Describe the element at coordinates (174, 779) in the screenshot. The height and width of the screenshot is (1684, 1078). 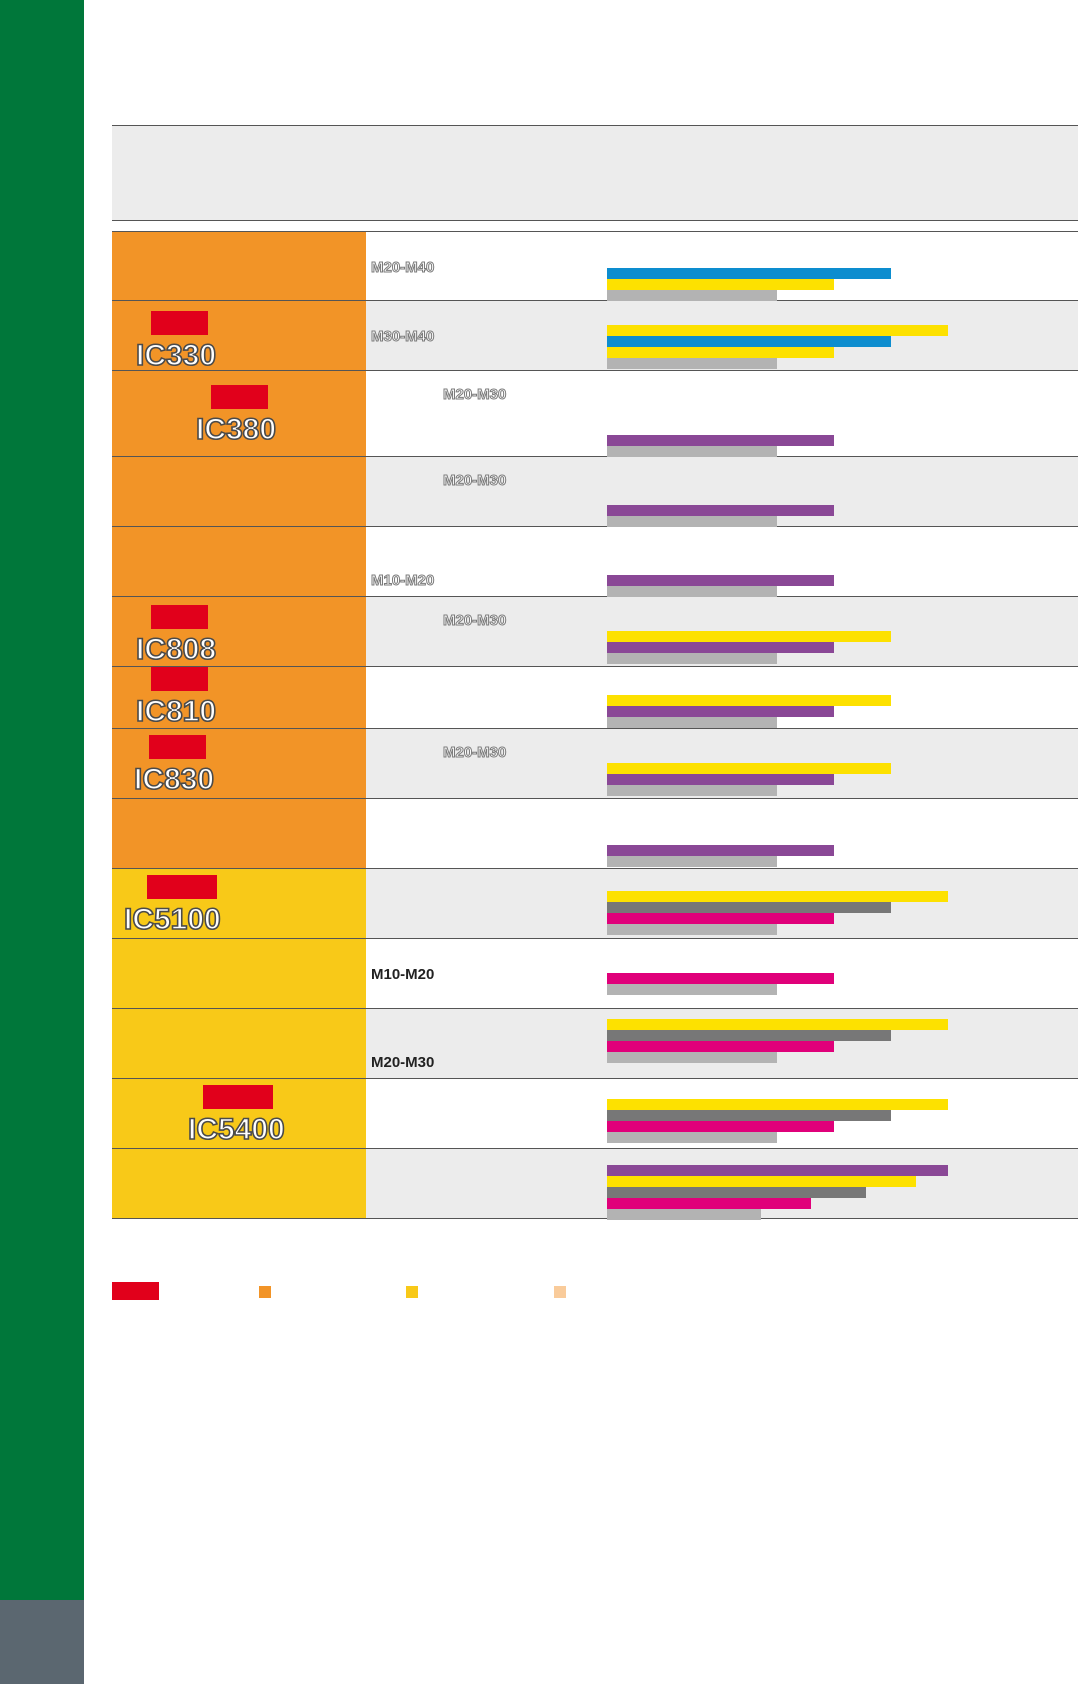
I see `grade-name: IC830` at that location.